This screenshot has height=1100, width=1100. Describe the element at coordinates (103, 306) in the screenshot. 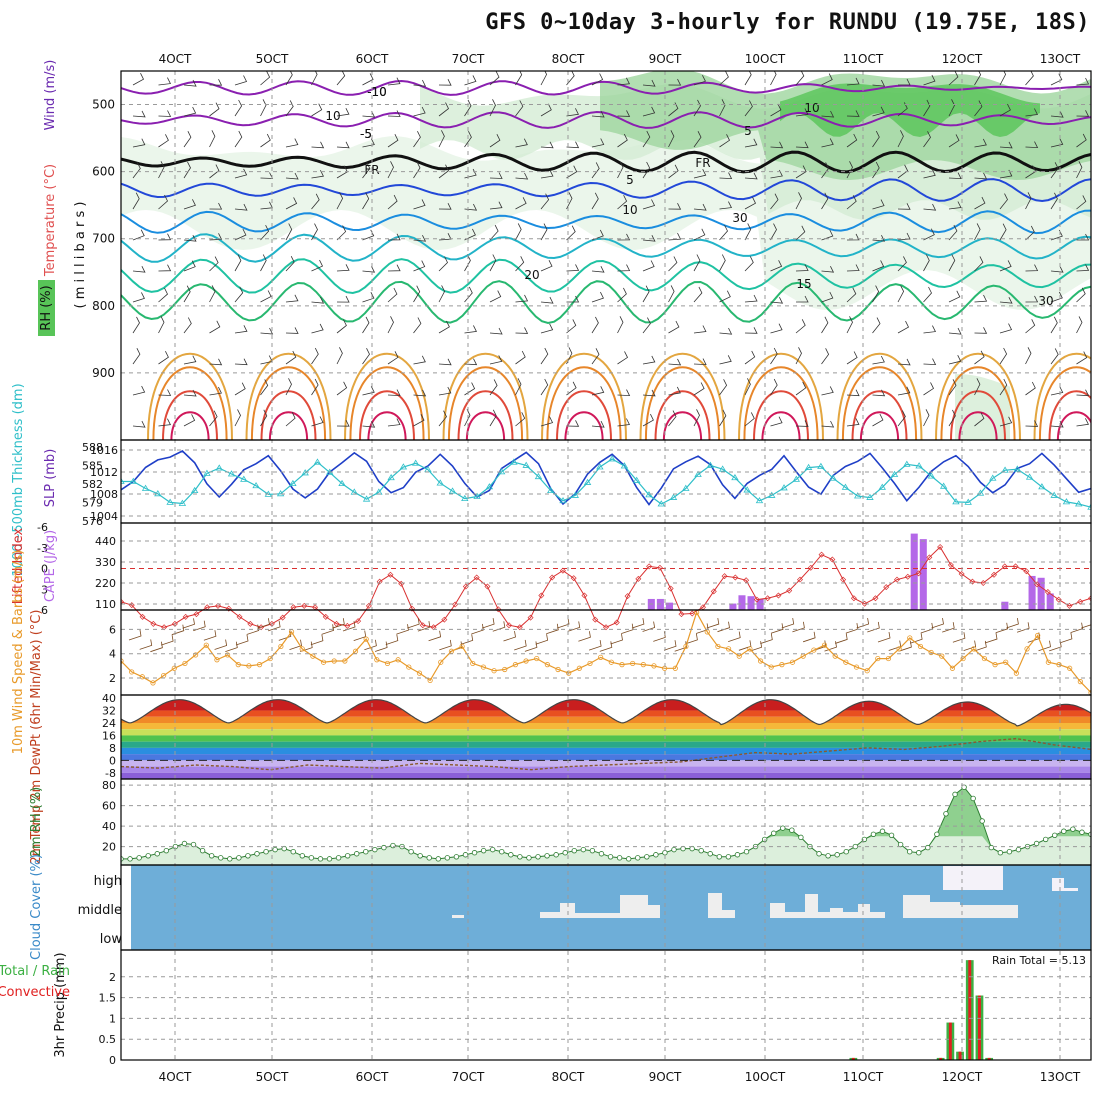

I see `pressure-tick: 800` at that location.